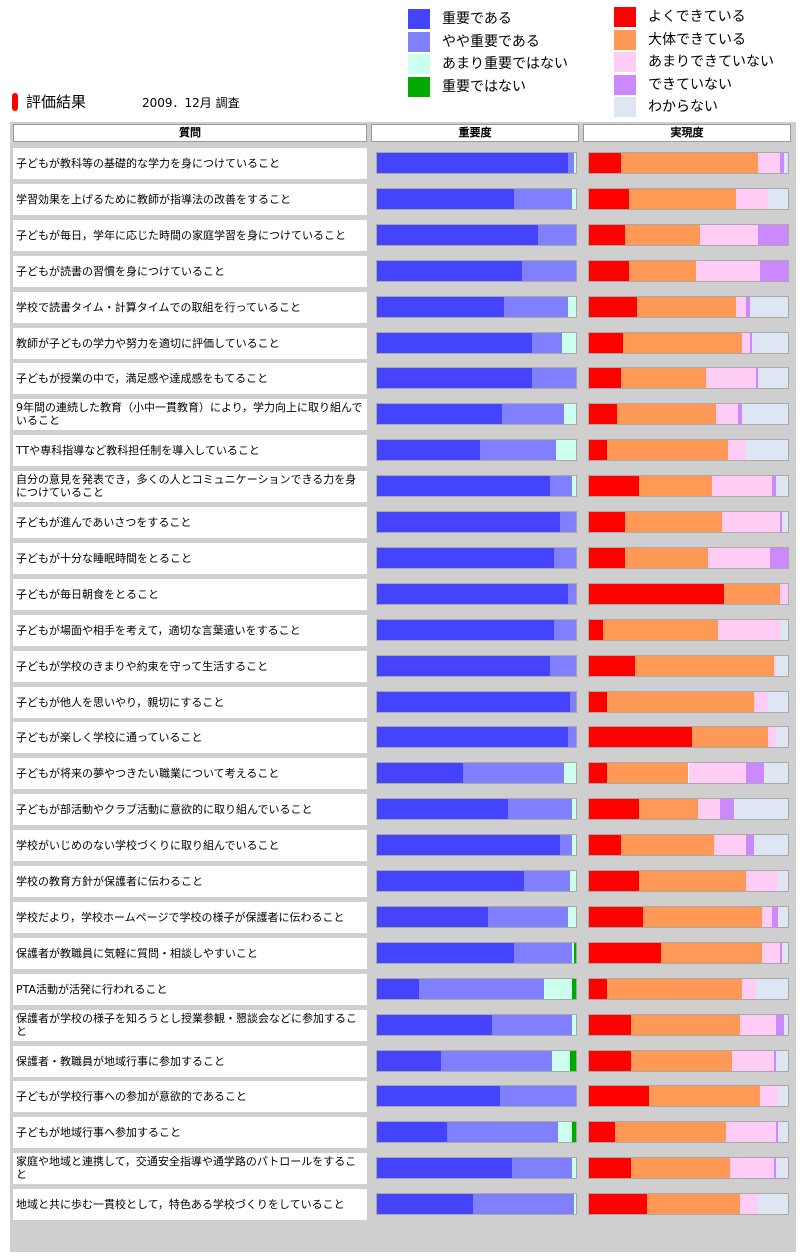 This screenshot has height=1257, width=808. I want to click on question-text: 保護者・教職員が地域行事に参加すること, so click(190, 1061).